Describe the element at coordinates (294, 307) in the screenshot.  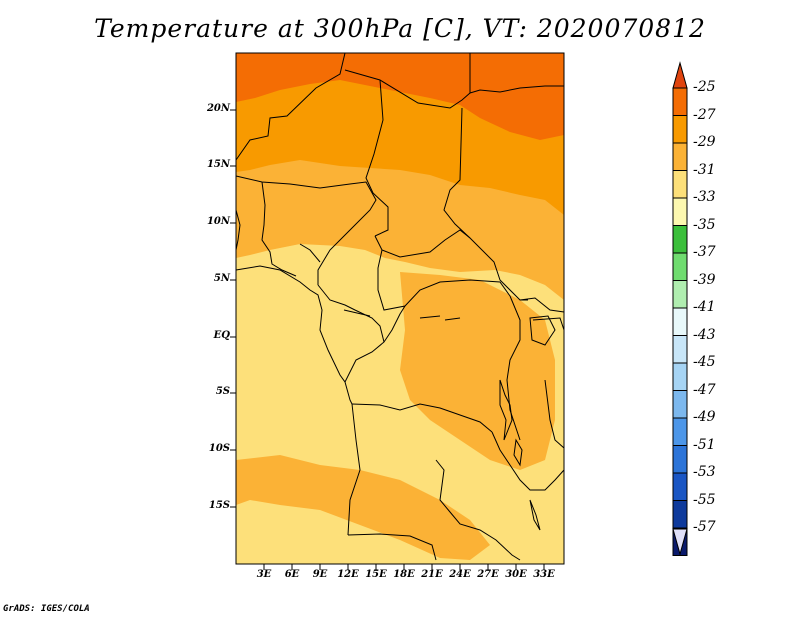
I see `coastline` at that location.